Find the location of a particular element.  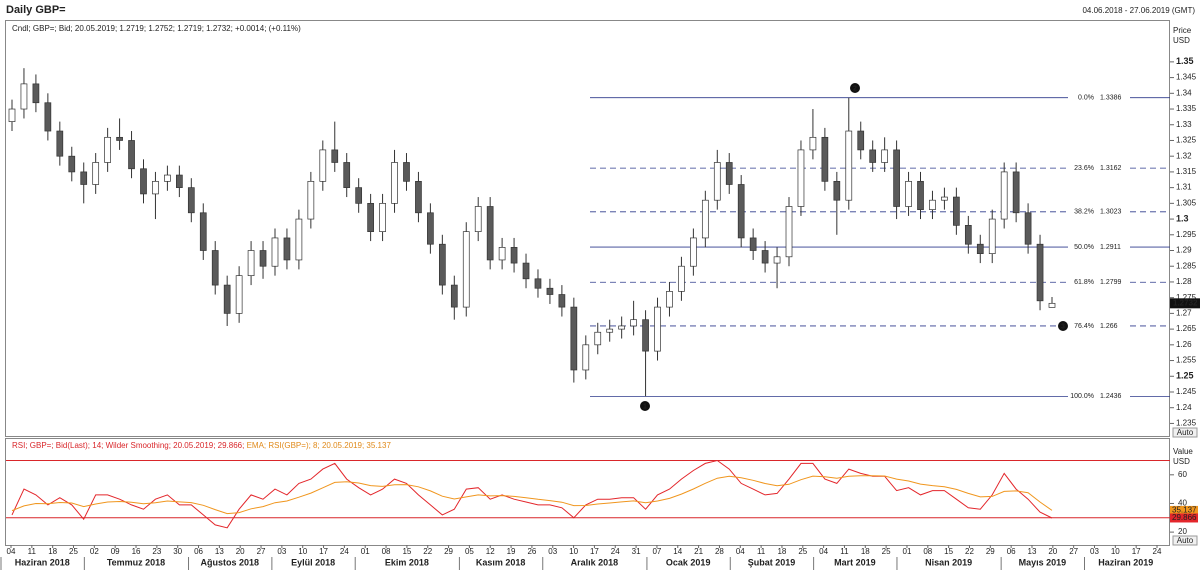

month-label: Temmuz 2018 is located at coordinates (136, 562).